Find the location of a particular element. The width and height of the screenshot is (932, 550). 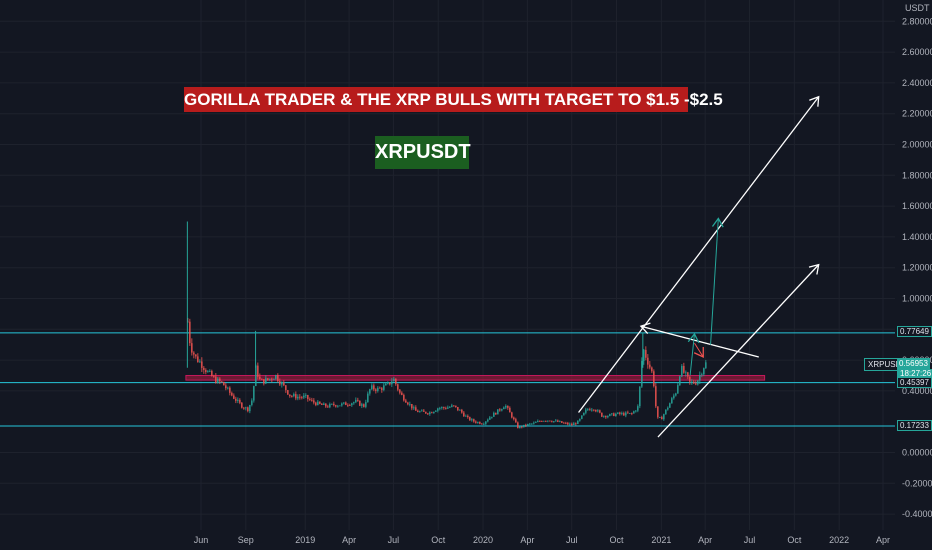

channel-lower-line is located at coordinates (738, 351).